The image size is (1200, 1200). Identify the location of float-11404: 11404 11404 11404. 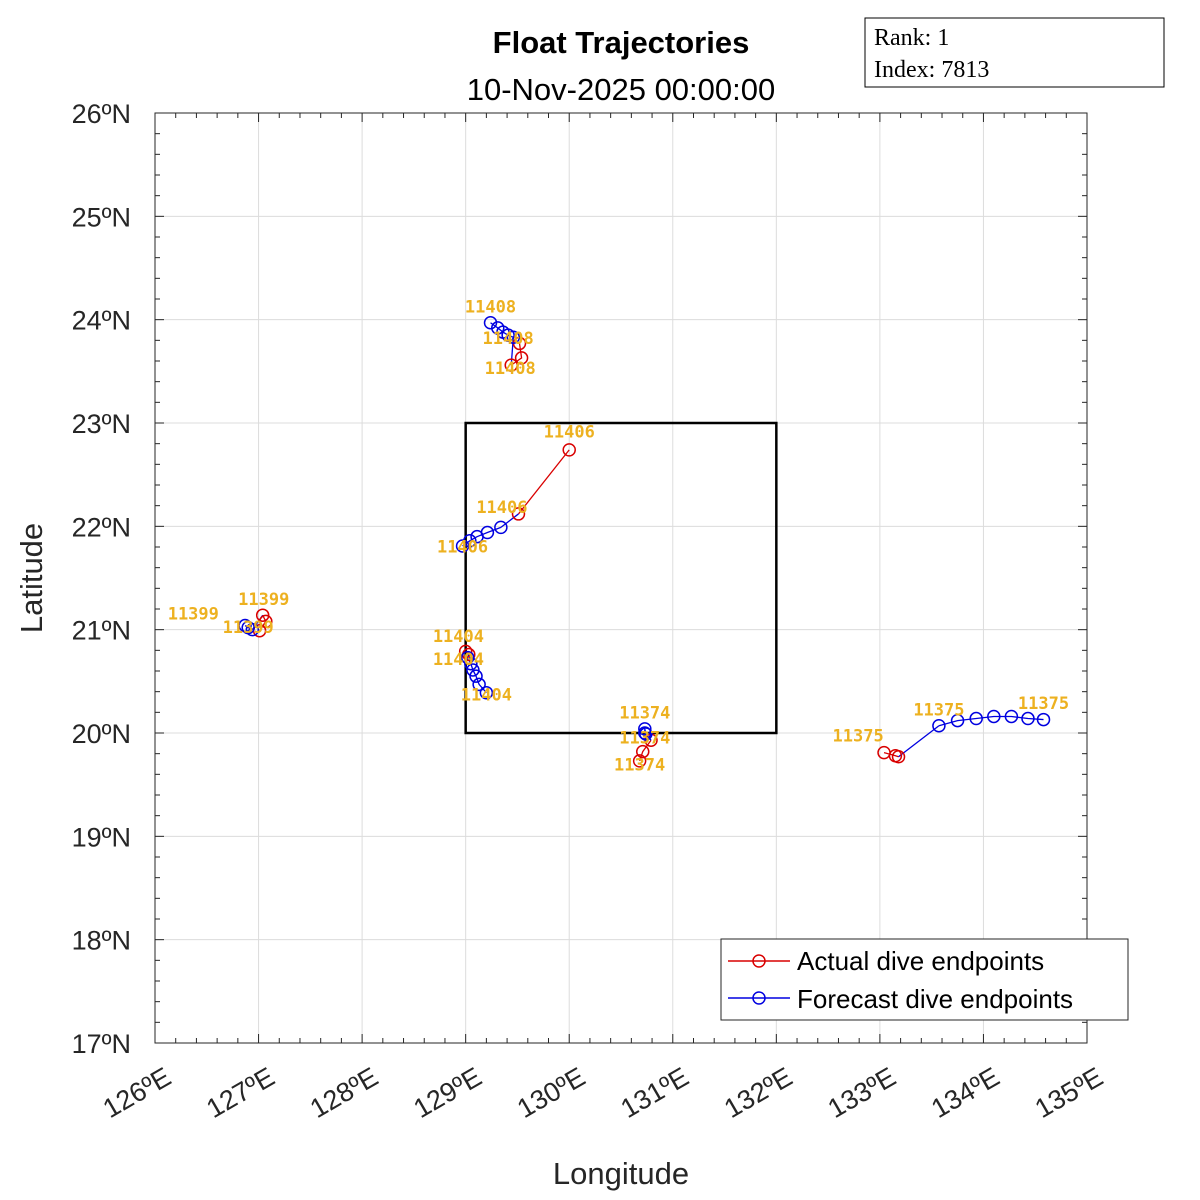
(472, 666).